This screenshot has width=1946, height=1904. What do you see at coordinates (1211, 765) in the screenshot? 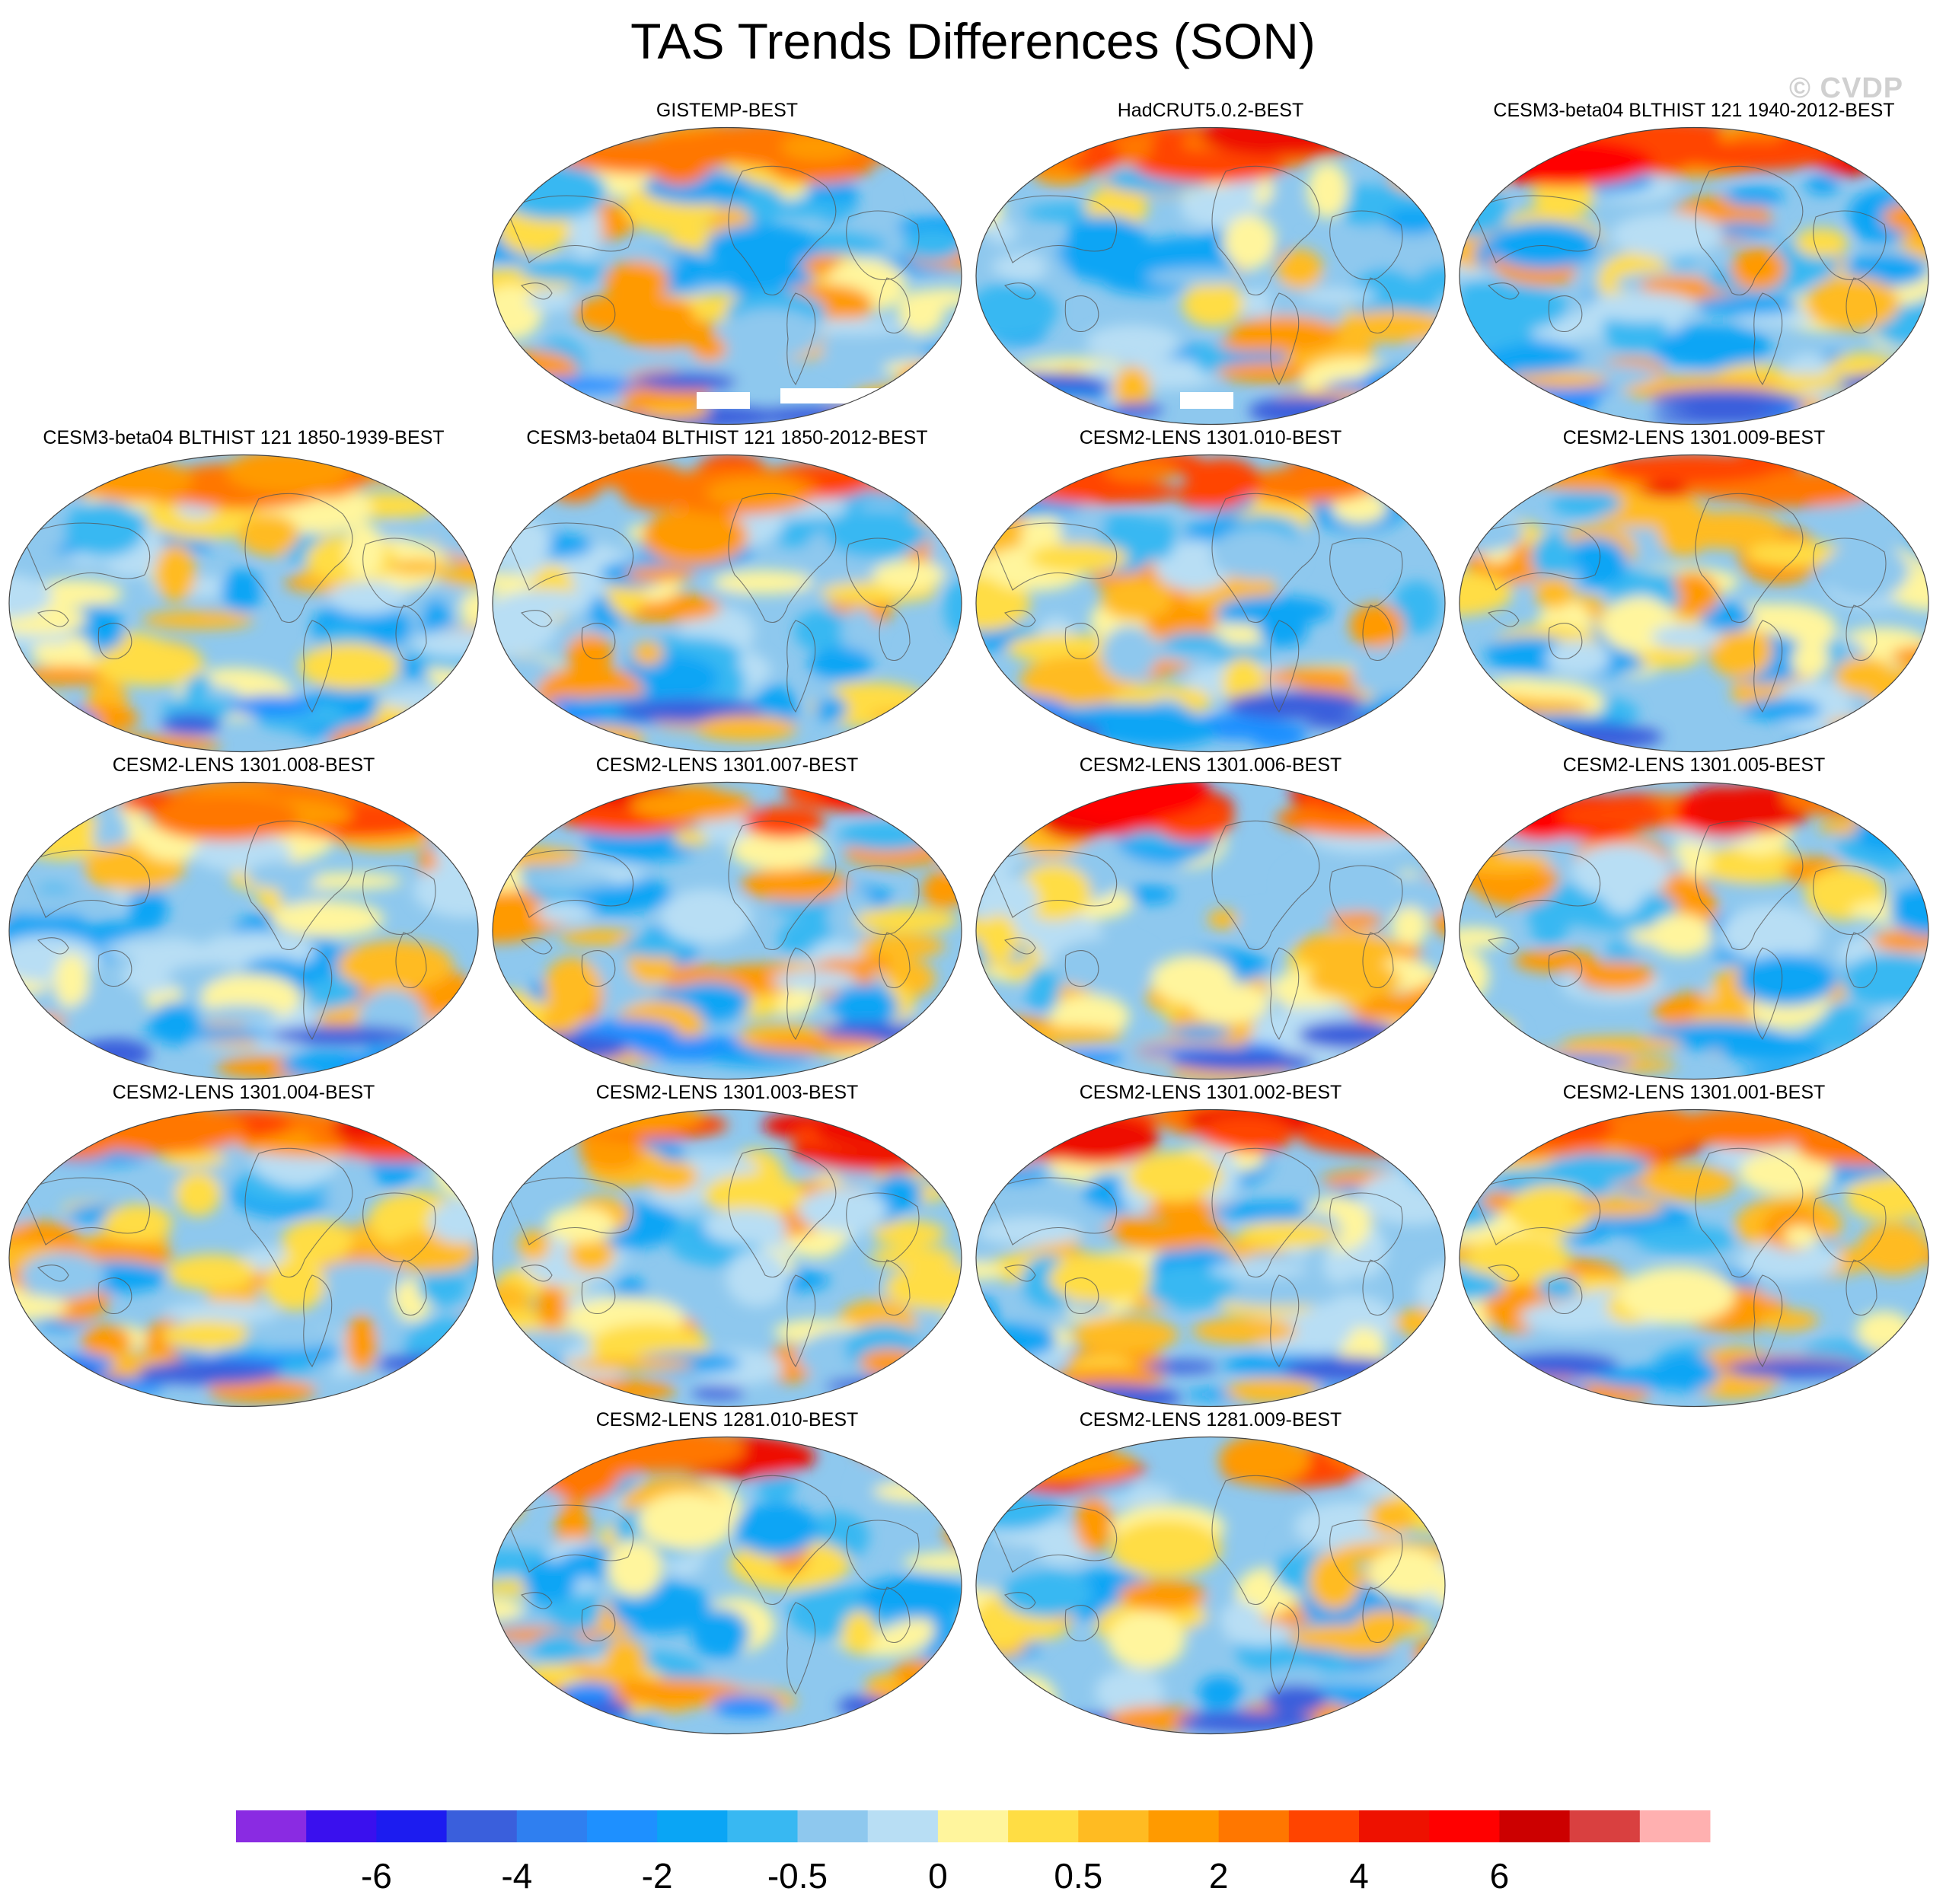
I see `panel-title: CESM2-LENS 1301.006-BEST` at bounding box center [1211, 765].